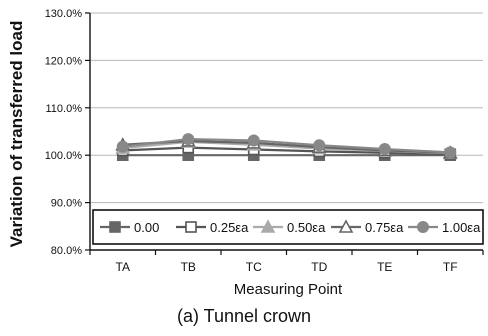  What do you see at coordinates (319, 267) in the screenshot?
I see `x-tick-label: TD` at bounding box center [319, 267].